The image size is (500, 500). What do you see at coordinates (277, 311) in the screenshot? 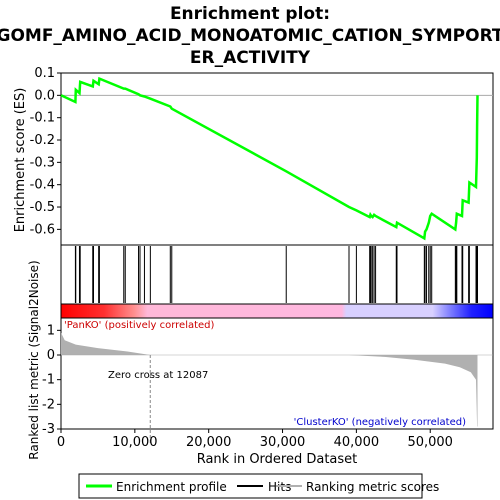
I see `ranking-colorbar` at bounding box center [277, 311].